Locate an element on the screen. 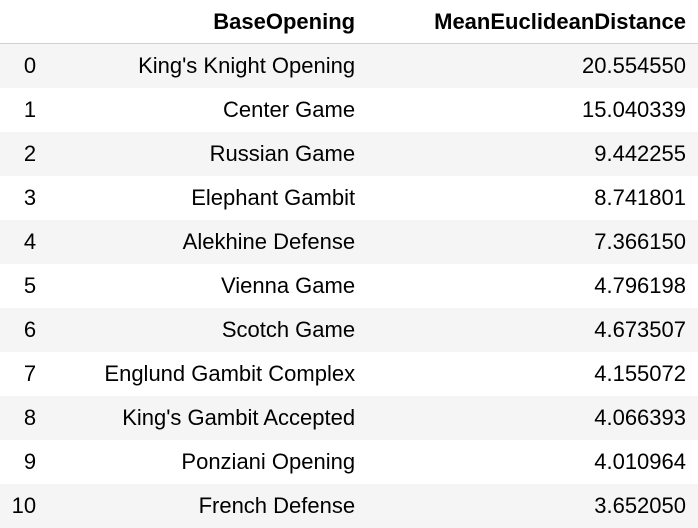  header-mean-euclidean-distance: MeanEuclideanDistance is located at coordinates (532, 22).